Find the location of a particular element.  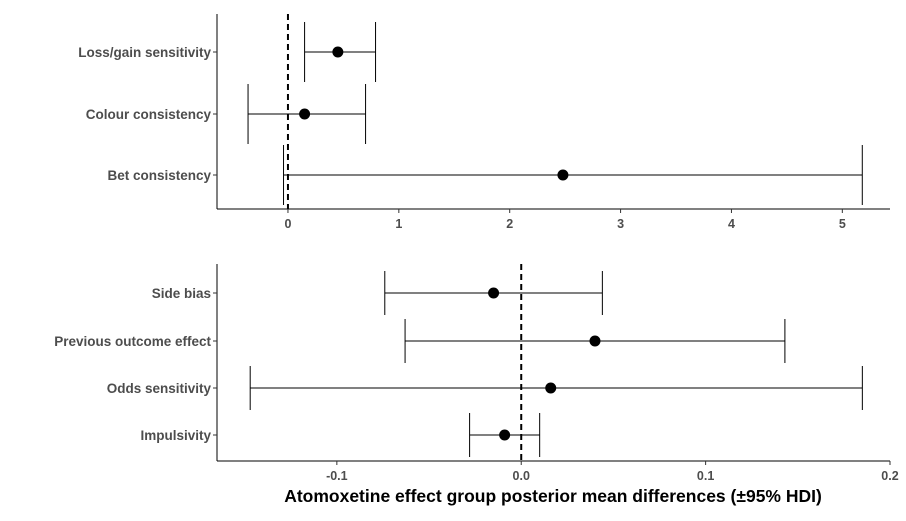

x-tick-label: 5 is located at coordinates (842, 224).